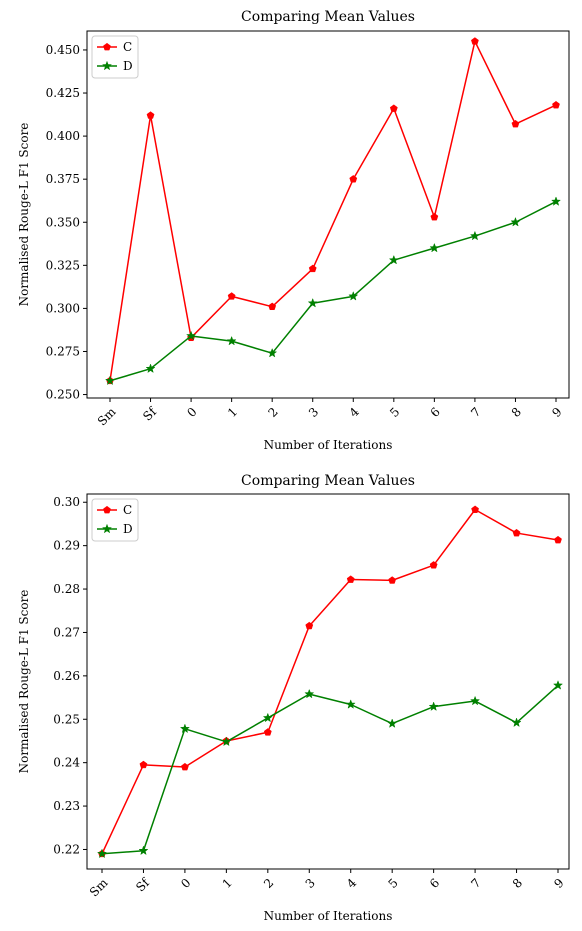 The width and height of the screenshot is (582, 931). What do you see at coordinates (128, 529) in the screenshot?
I see `legend-label-D: D` at bounding box center [128, 529].